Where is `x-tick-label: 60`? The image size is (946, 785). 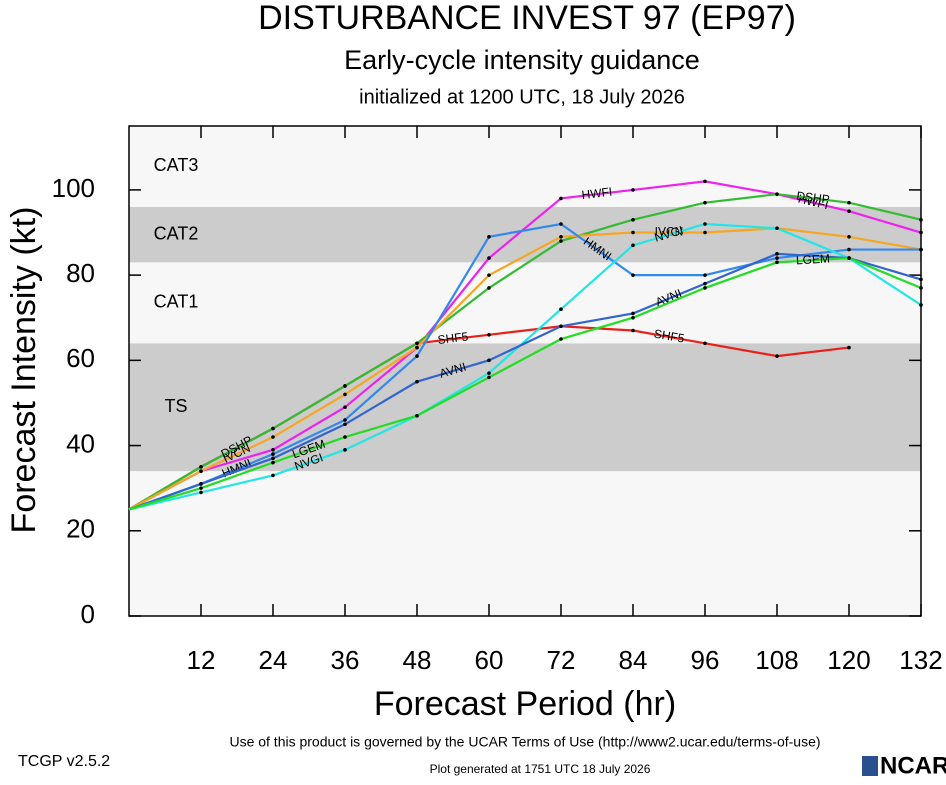 x-tick-label: 60 is located at coordinates (489, 660).